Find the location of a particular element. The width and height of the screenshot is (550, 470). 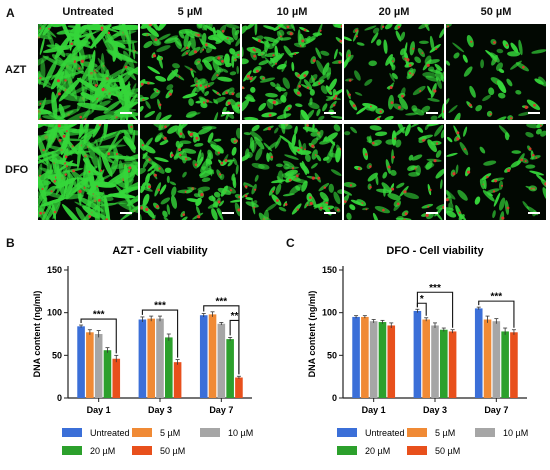

x-tick-label: Day 3 is located at coordinates (435, 410).